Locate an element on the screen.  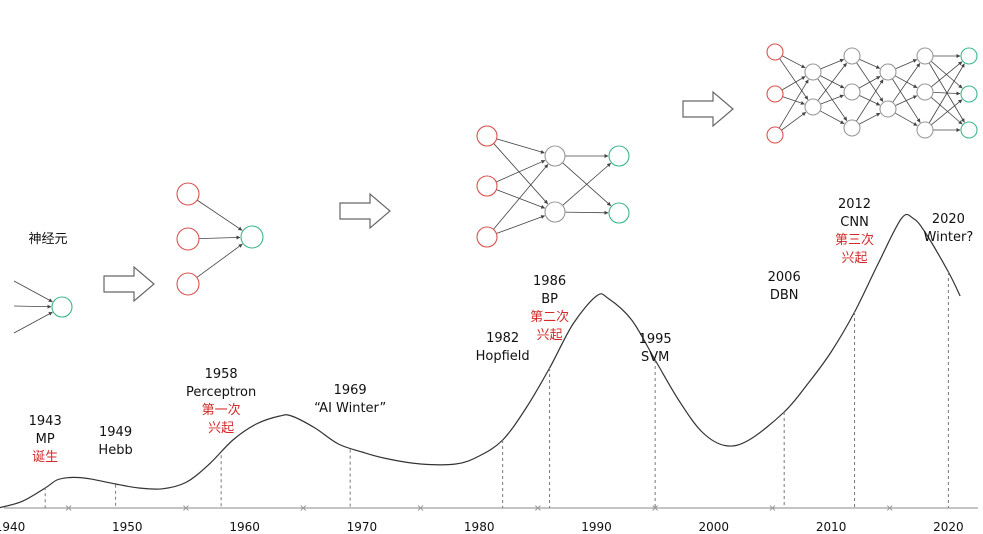
event-text: CNN is located at coordinates (854, 222).